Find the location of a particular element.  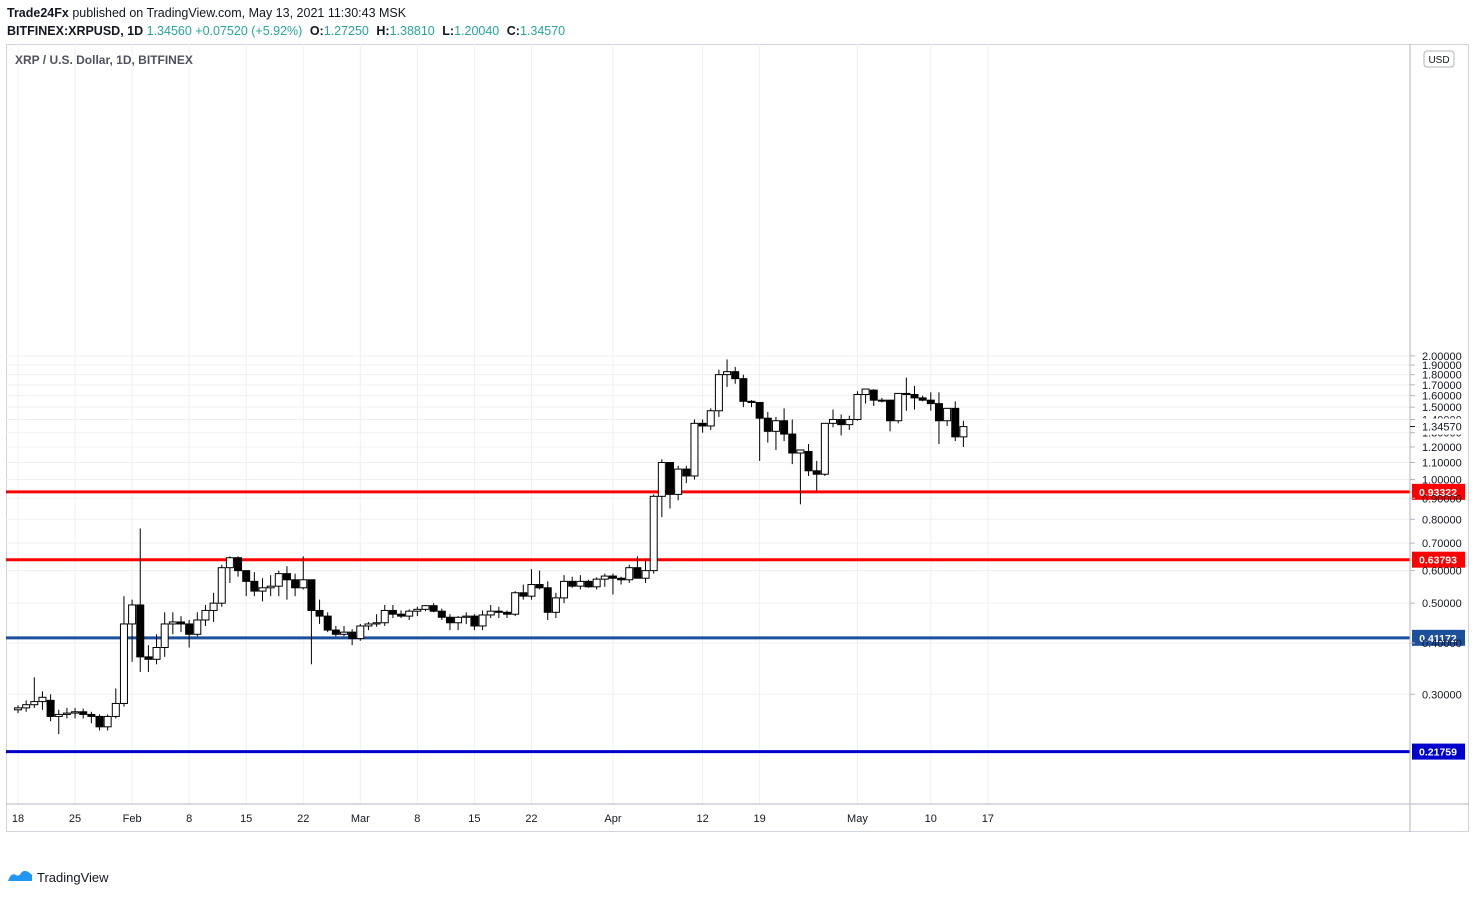

y-tick-label: 1.20000 is located at coordinates (1442, 448).